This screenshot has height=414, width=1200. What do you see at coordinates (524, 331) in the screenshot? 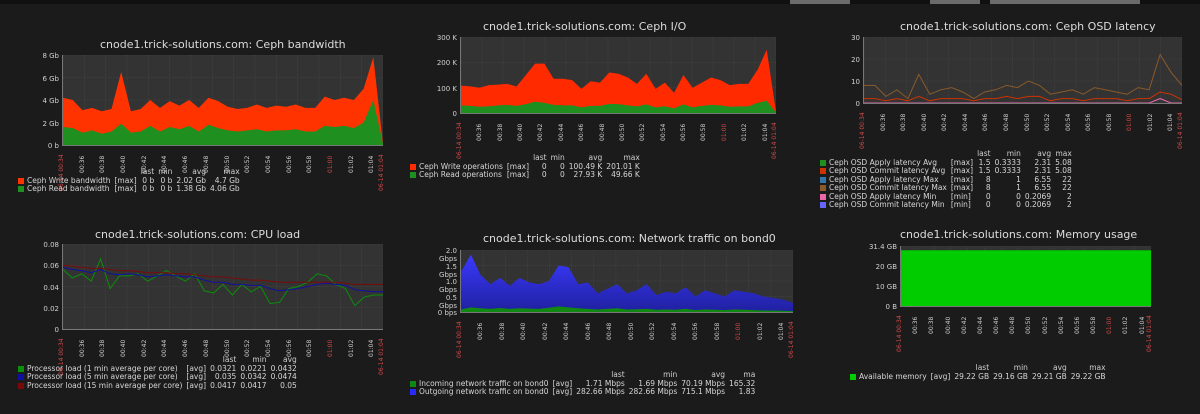
I see `x-tick-label: 00:40` at bounding box center [524, 331].